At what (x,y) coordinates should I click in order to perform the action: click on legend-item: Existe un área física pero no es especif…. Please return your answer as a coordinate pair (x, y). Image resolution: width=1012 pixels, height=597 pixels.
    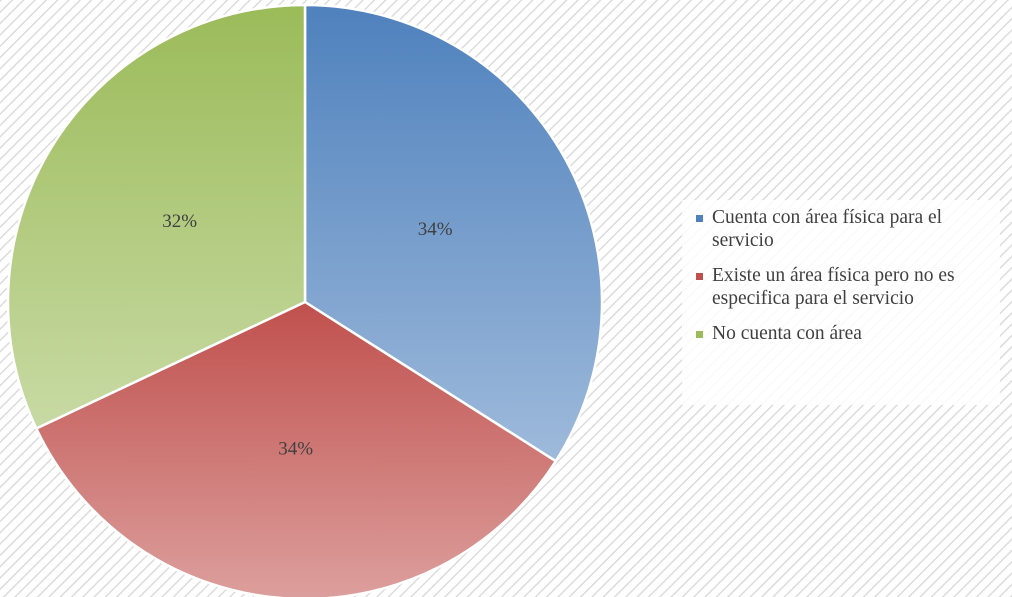
    Looking at the image, I should click on (845, 287).